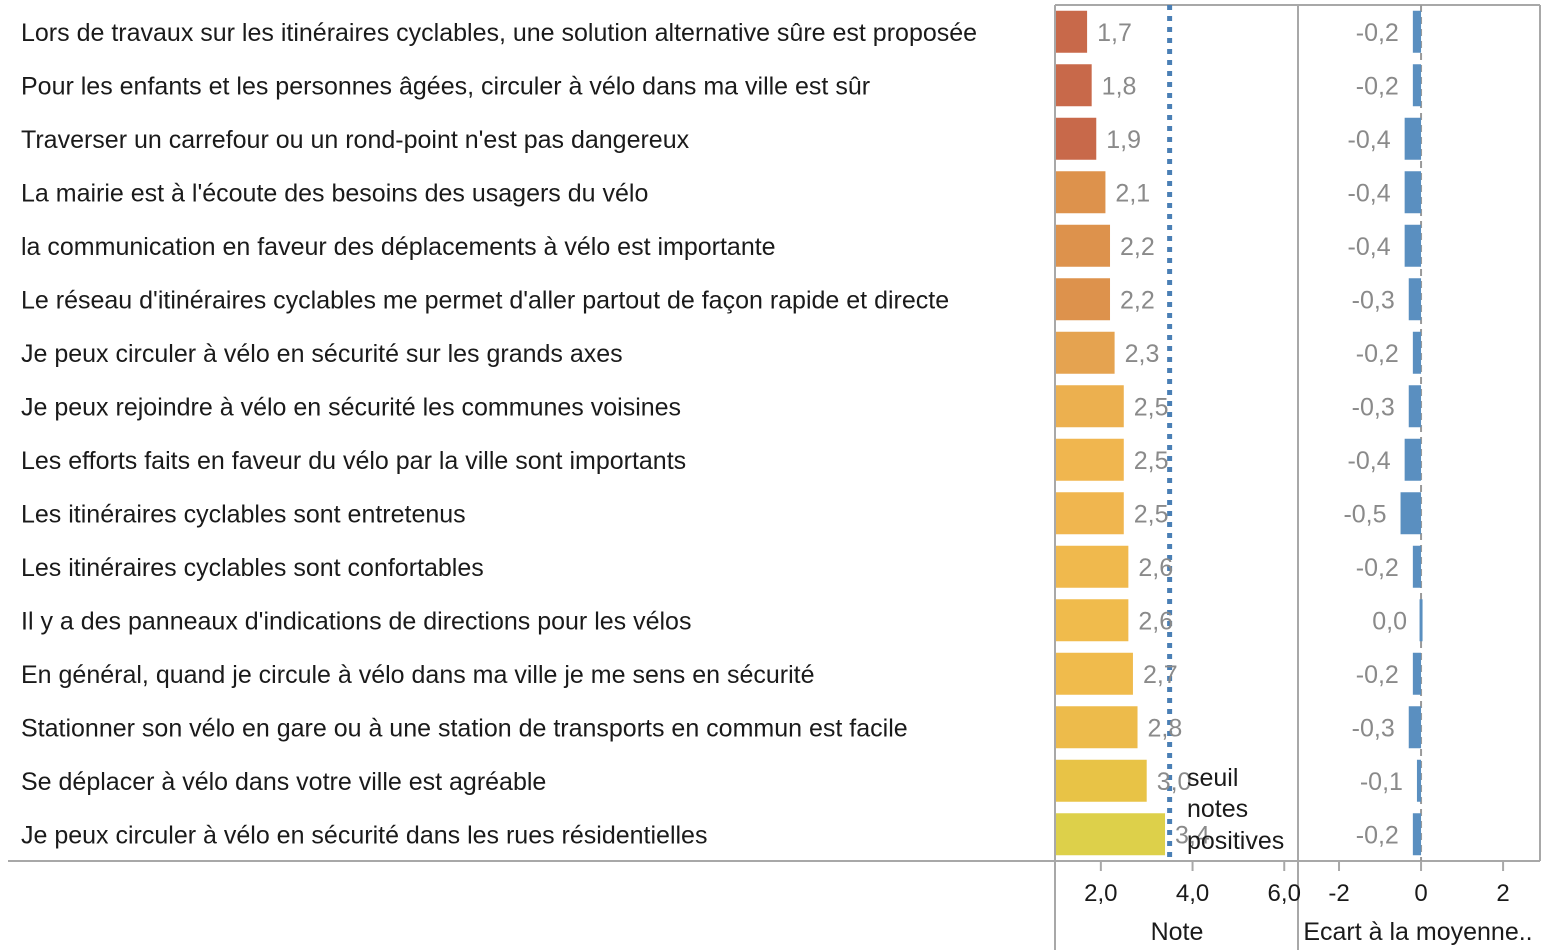 This screenshot has width=1544, height=950. I want to click on note-value-label: 2,1, so click(1132, 193).